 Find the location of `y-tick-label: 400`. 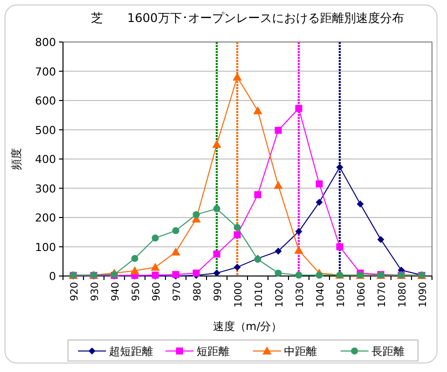

y-tick-label: 400 is located at coordinates (45, 159).